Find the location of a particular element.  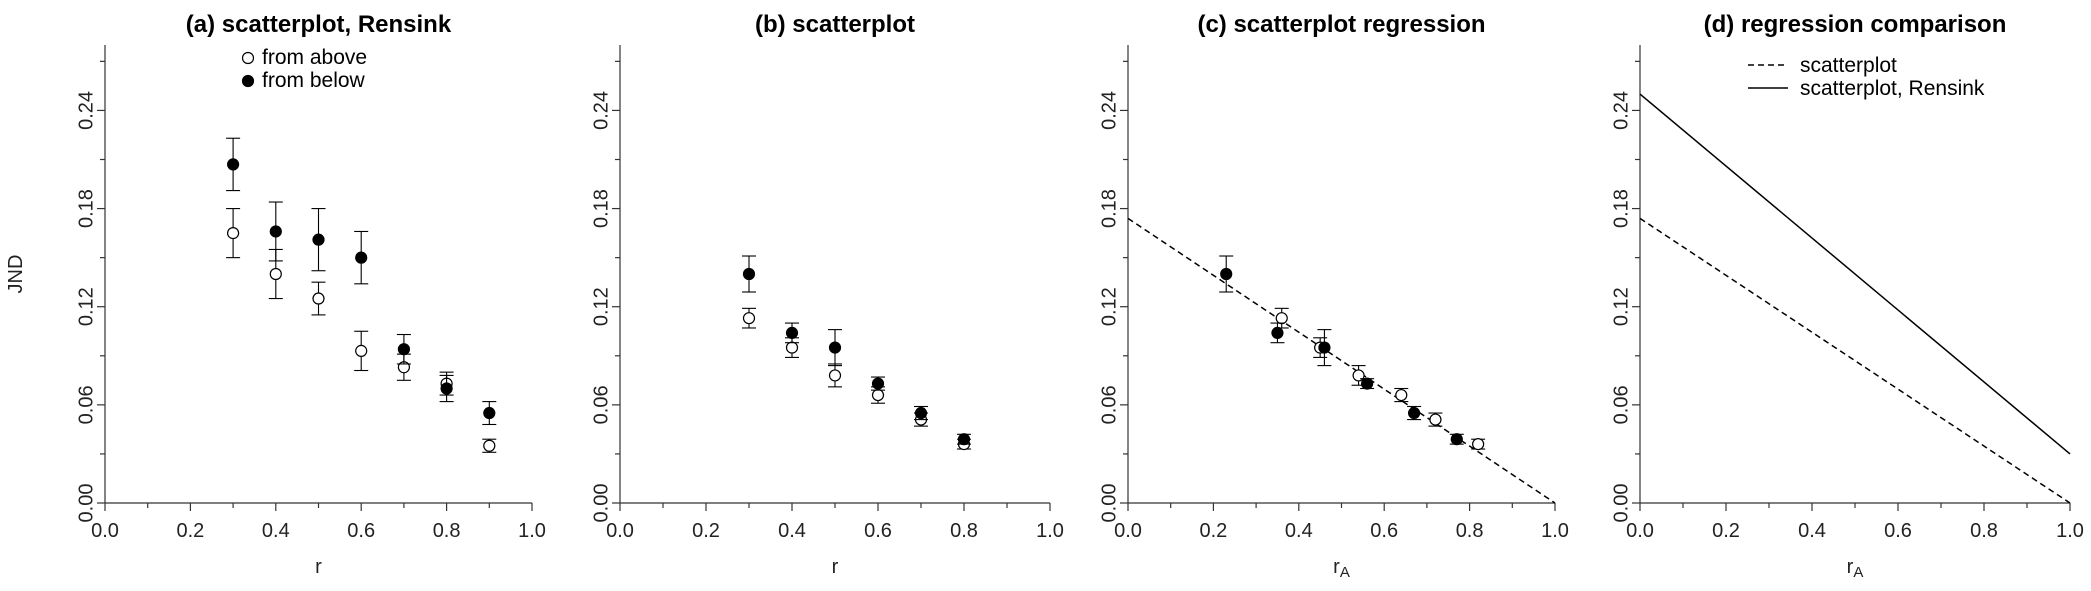

legend-label: from below is located at coordinates (314, 80).